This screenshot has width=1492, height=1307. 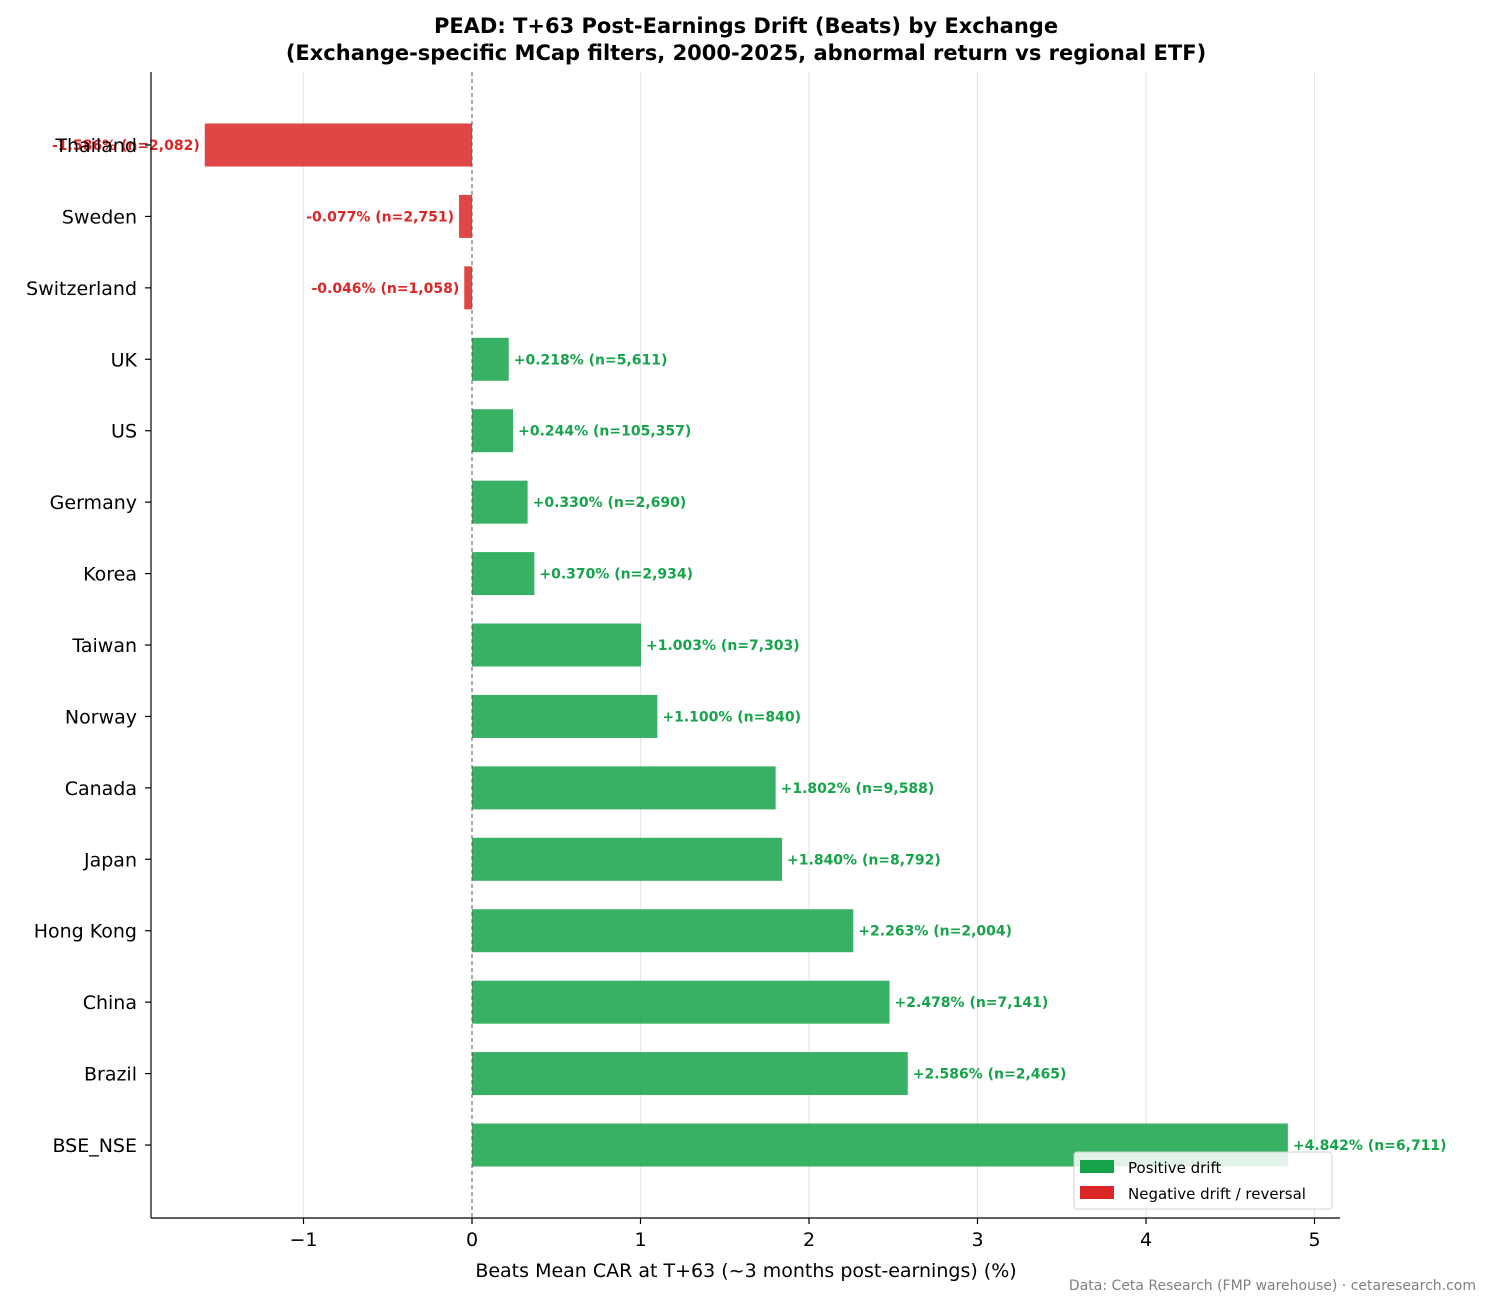 I want to click on legend-box, so click(x=1203, y=1180).